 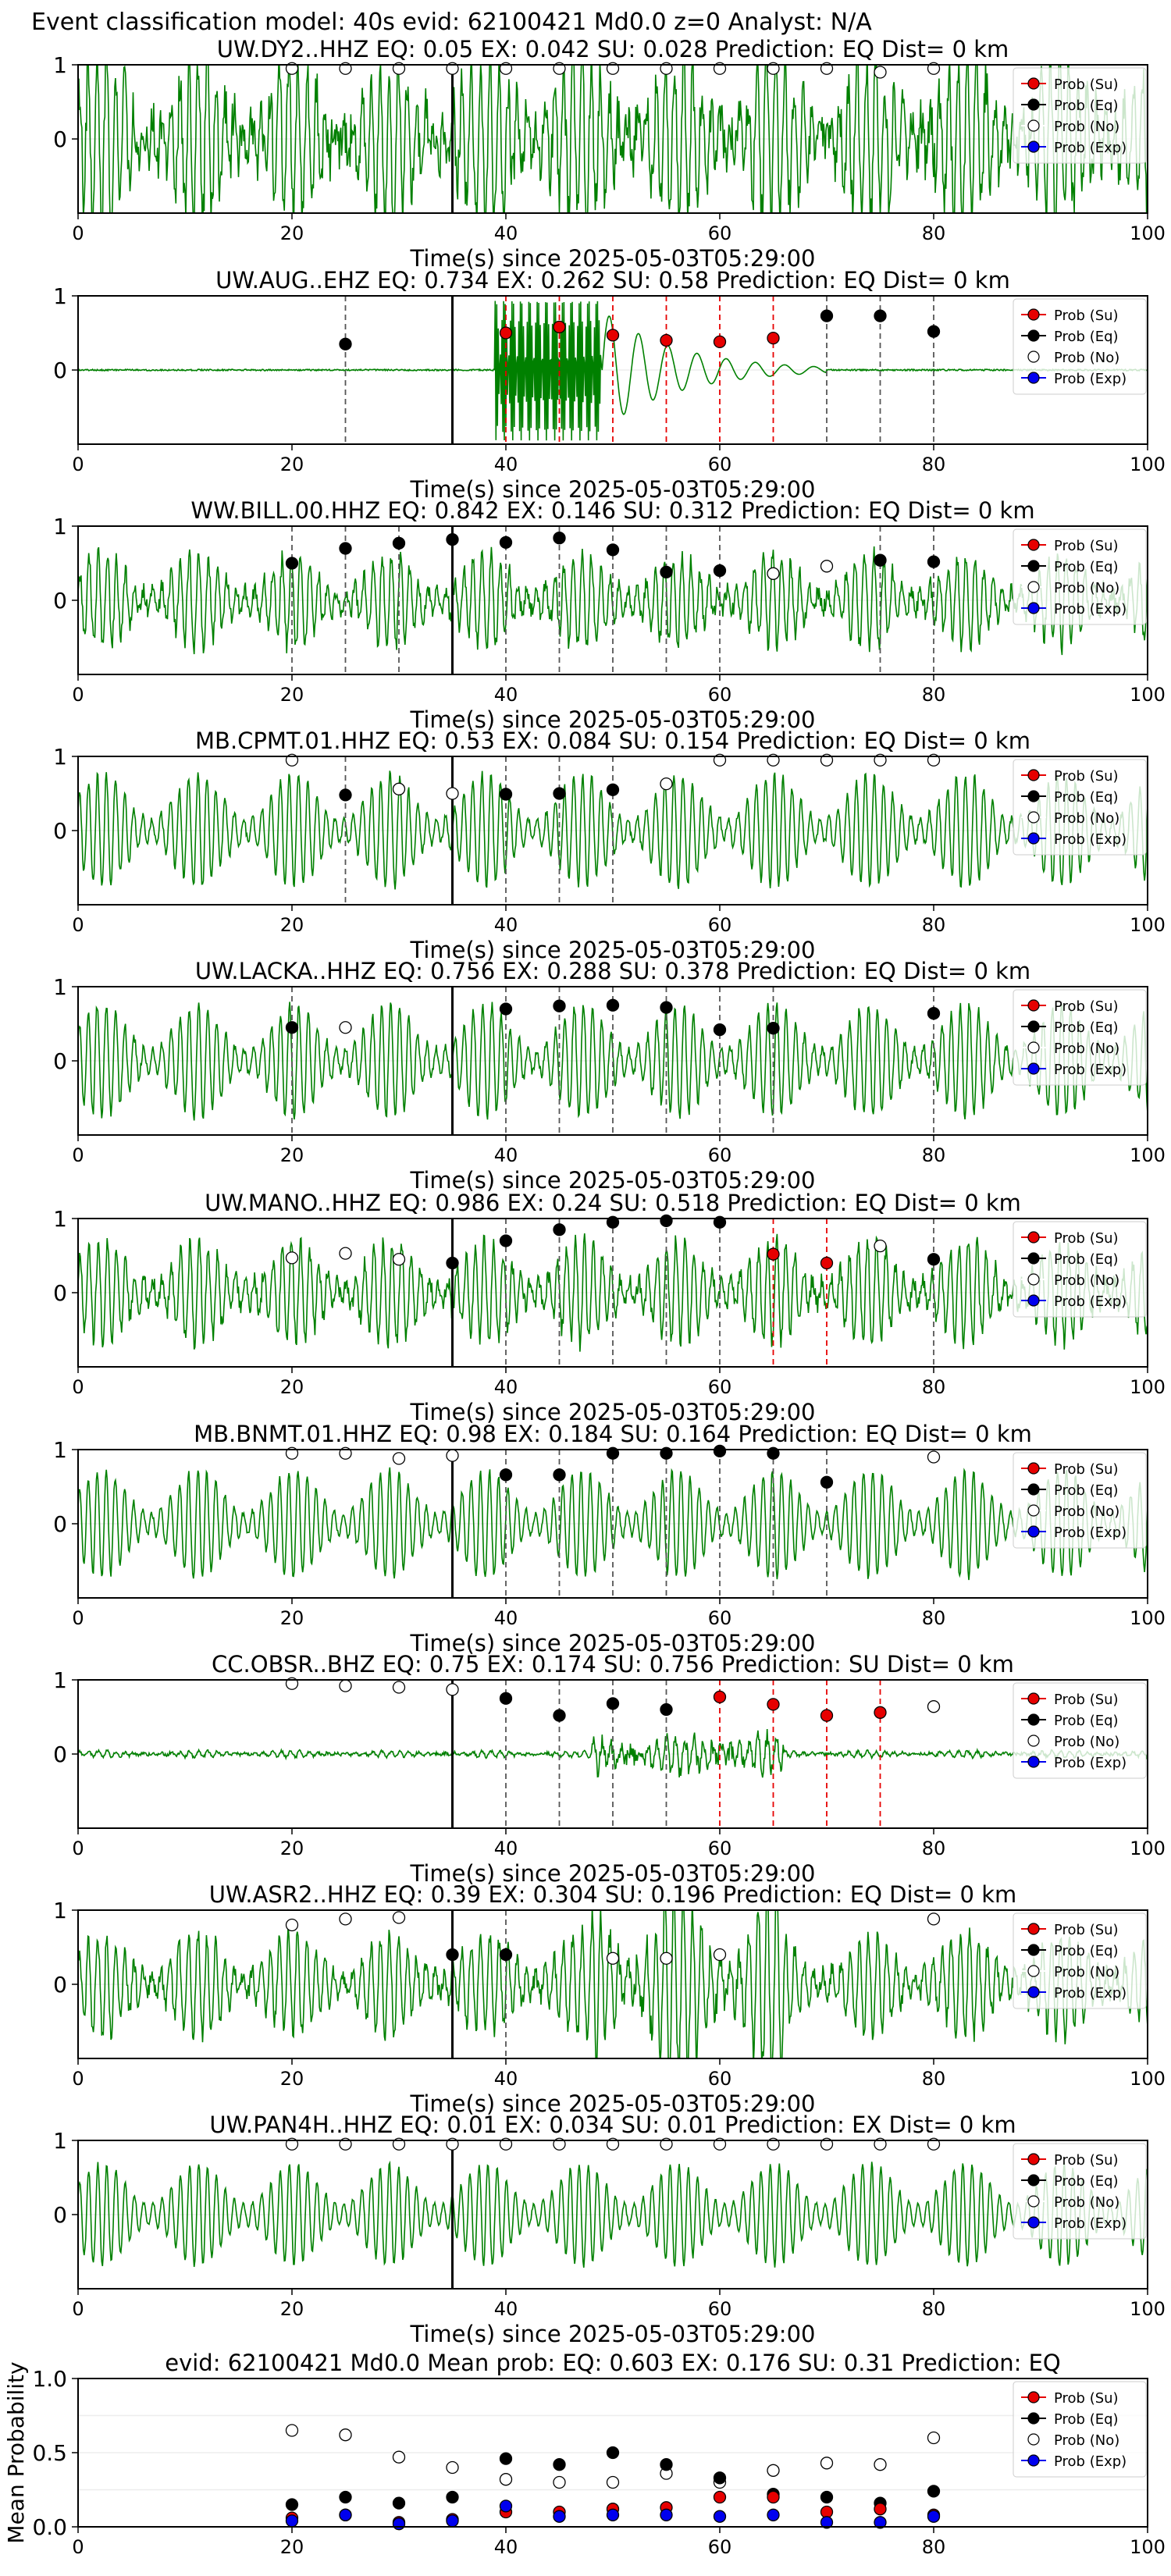 What do you see at coordinates (1033, 1950) in the screenshot?
I see `legend-marker-eq` at bounding box center [1033, 1950].